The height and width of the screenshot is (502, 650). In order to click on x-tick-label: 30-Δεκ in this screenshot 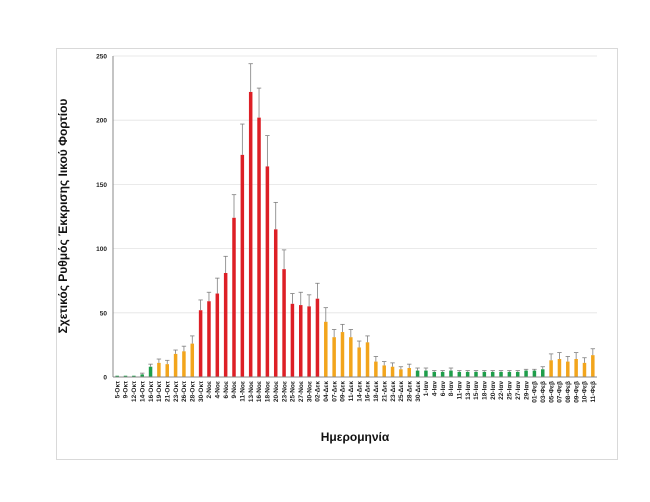, I will do `click(418, 391)`.